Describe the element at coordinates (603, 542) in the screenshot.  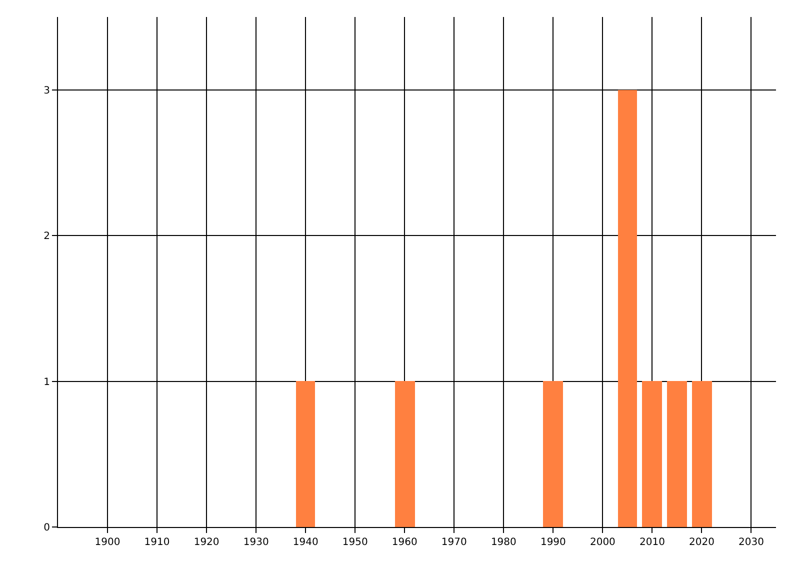
I see `x-tick-label: 2000` at that location.